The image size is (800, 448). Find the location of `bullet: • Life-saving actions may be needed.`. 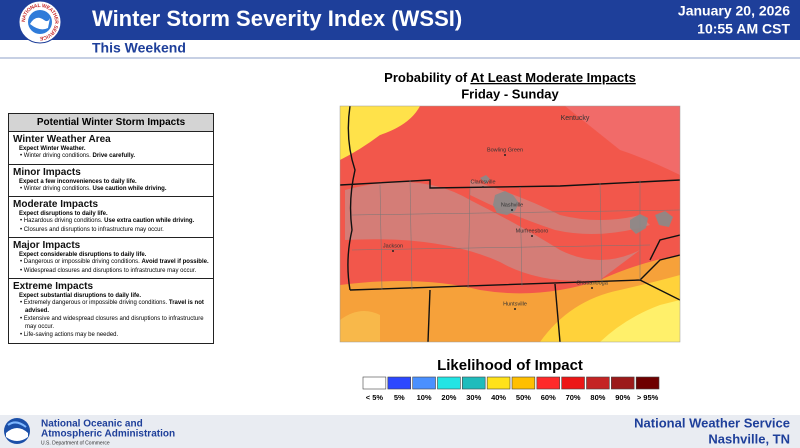

bullet: • Life-saving actions may be needed. is located at coordinates (69, 335).